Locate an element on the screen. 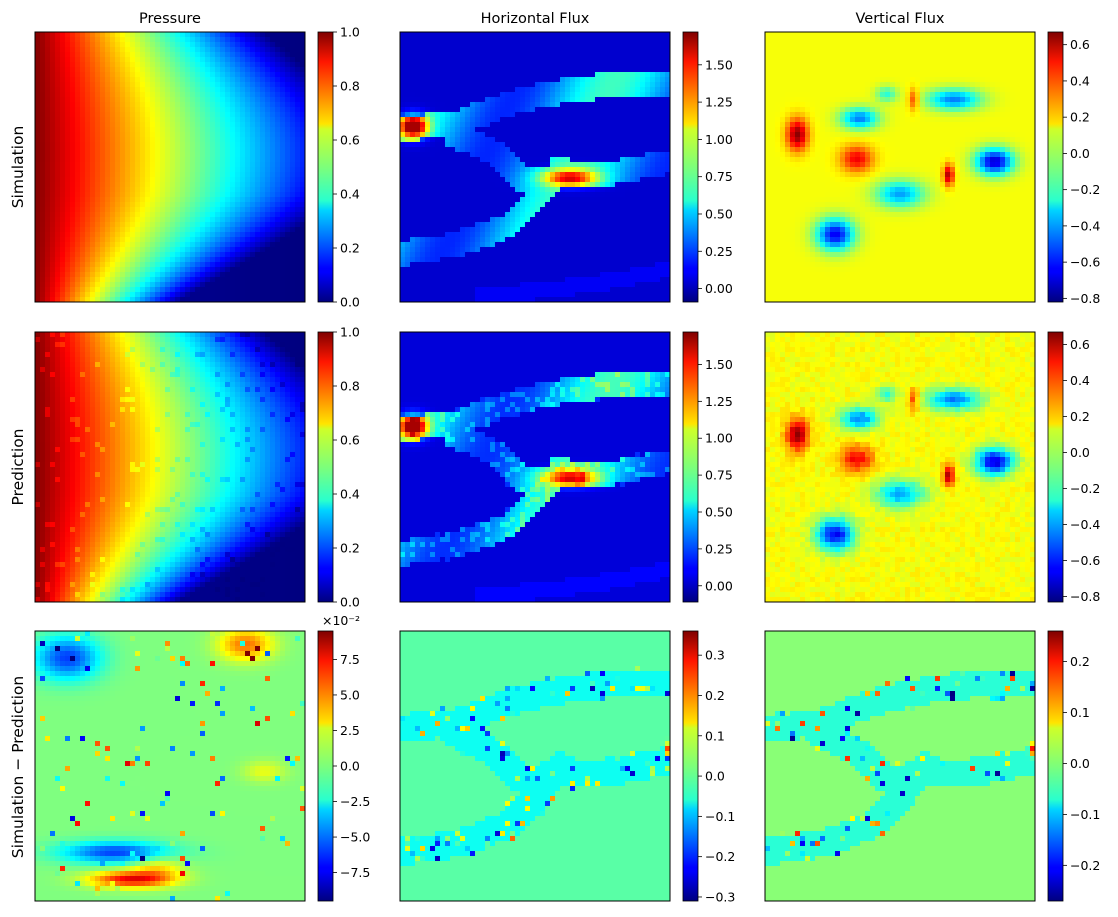 The height and width of the screenshot is (917, 1118). column-title-vertical-flux: Vertical Flux is located at coordinates (899, 19).